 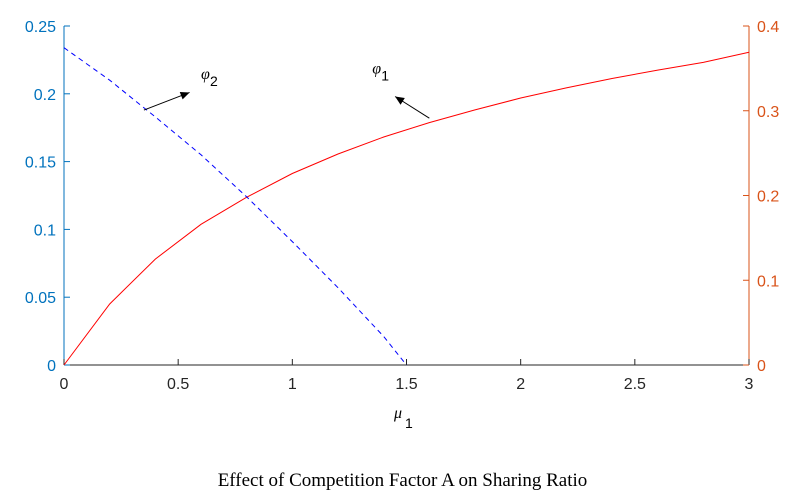 I want to click on x-tick-label: 2.5, so click(x=635, y=384).